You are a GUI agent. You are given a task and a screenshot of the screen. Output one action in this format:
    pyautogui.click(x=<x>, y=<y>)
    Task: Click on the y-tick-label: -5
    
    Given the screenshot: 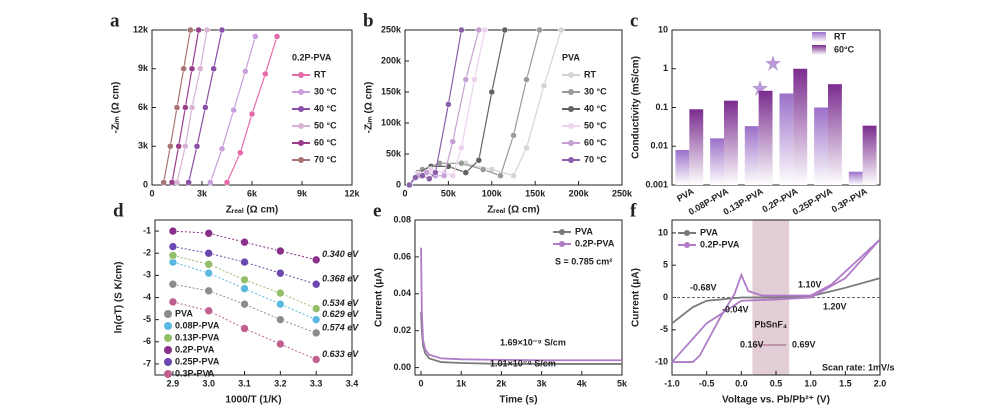 What is the action you would take?
    pyautogui.click(x=664, y=329)
    